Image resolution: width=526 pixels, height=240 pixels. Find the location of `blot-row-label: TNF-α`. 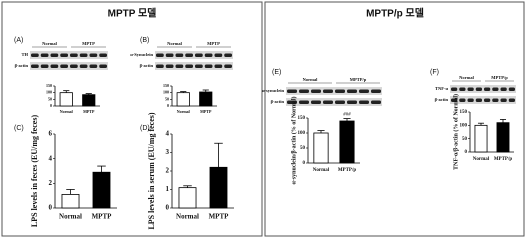

blot-row-label: TNF-α is located at coordinates (441, 88).